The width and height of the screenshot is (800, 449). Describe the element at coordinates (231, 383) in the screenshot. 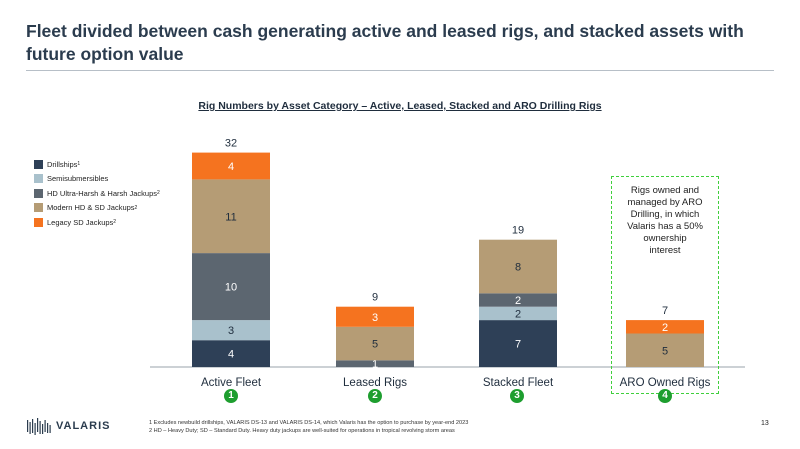

I see `x-tick-label: Active Fleet` at that location.